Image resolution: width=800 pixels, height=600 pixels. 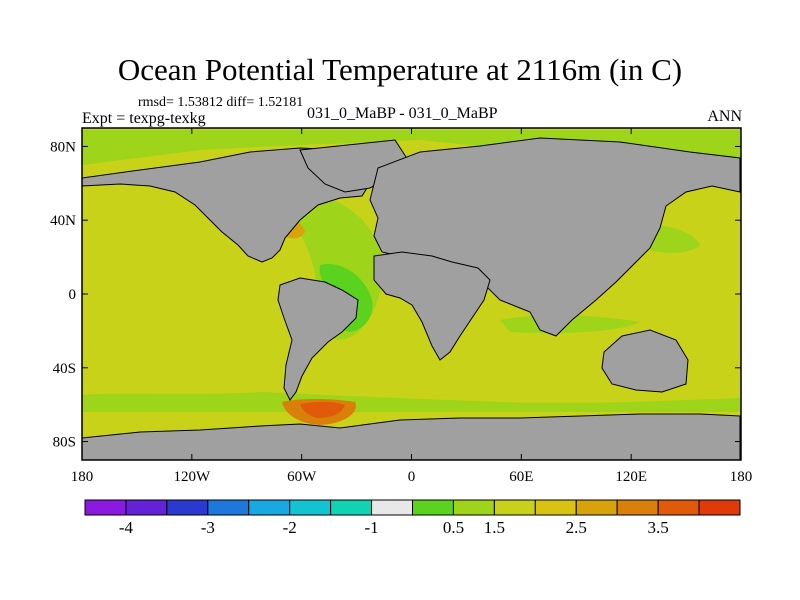 I want to click on colorbar-label: -4, so click(x=126, y=527).